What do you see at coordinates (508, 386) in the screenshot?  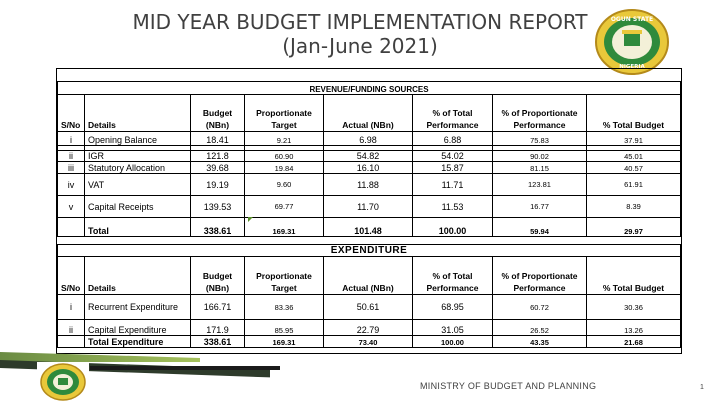 I see `ministry-footer: MINISTRY OF BUDGET AND PLANNING` at bounding box center [508, 386].